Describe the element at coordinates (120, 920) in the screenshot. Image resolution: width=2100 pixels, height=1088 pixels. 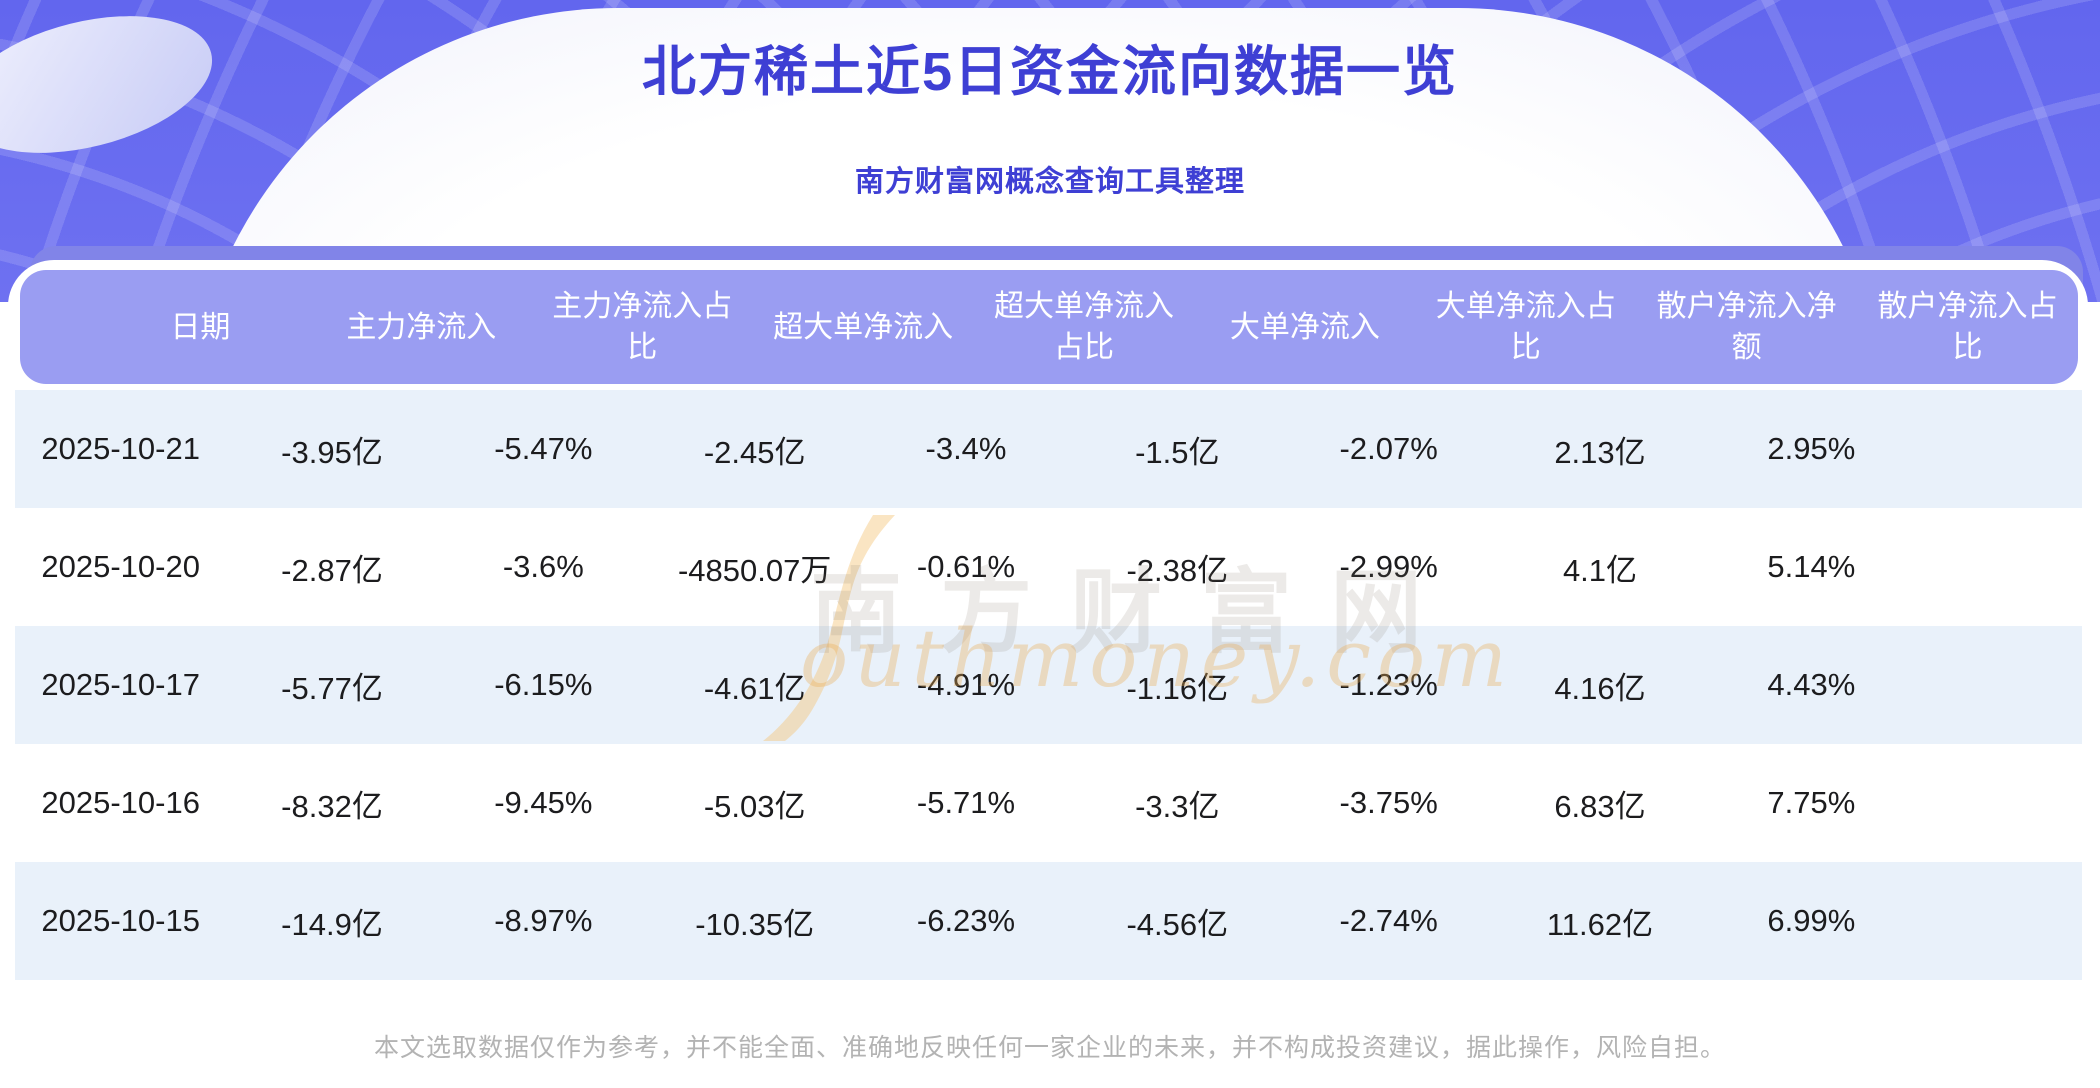
I see `table-cell: 2025-10-15` at that location.